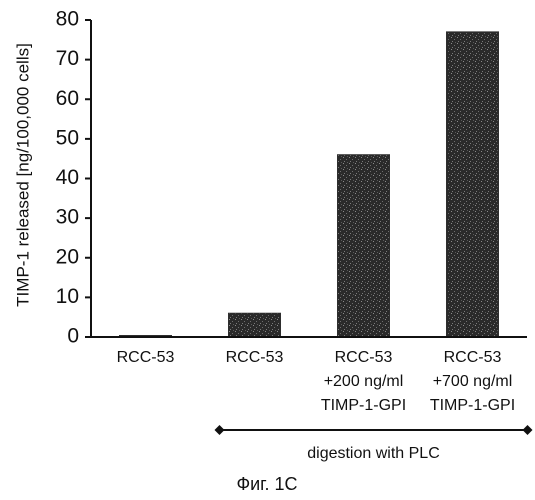 The image size is (535, 500). What do you see at coordinates (67, 256) in the screenshot?
I see `y-tick-label: 20` at bounding box center [67, 256].